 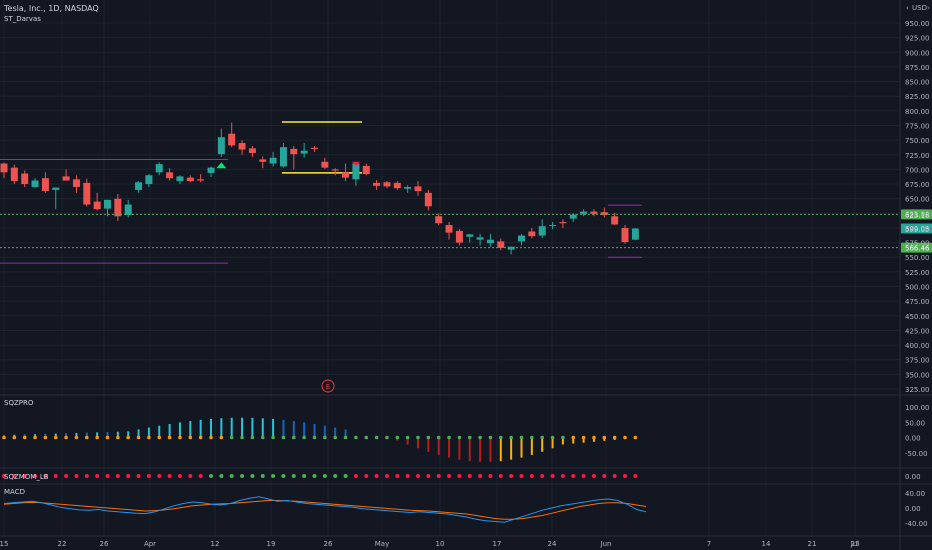 I want to click on currency-chevron-icon: ‹, so click(x=907, y=8).